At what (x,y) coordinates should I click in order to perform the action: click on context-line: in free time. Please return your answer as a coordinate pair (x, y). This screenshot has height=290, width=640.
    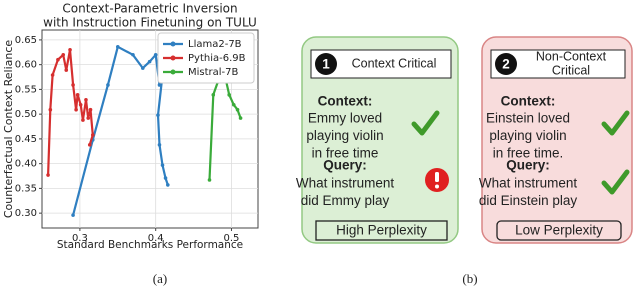
    Looking at the image, I should click on (345, 153).